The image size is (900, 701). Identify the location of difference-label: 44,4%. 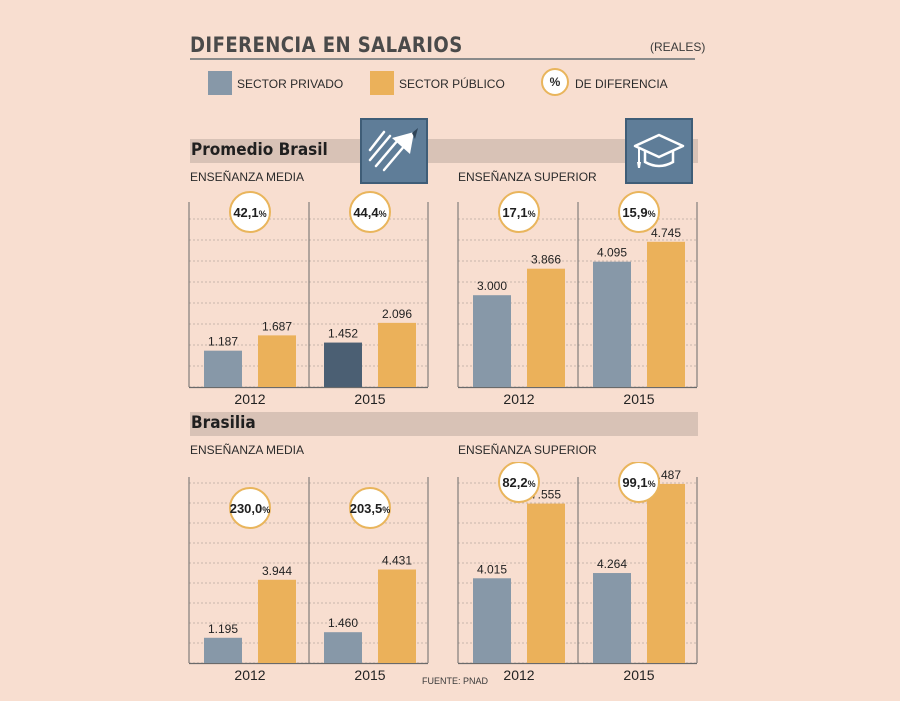
(369, 212).